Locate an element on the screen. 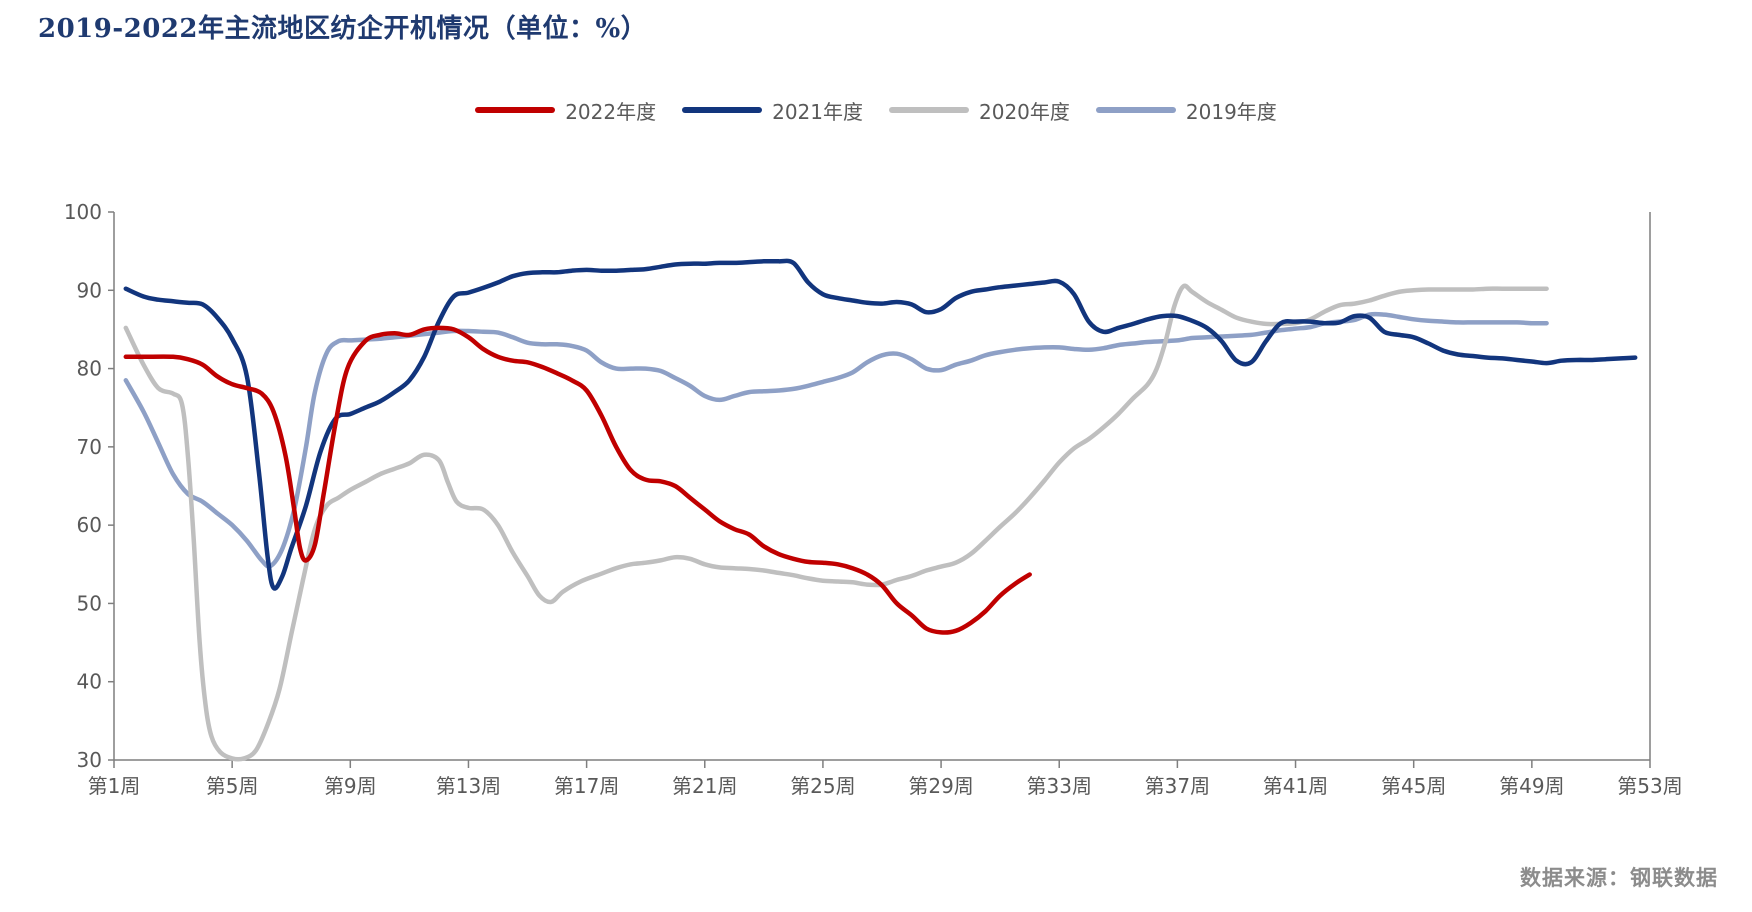  chart-title: 2019-2022年主流地区纺企开机情况（单位：%） is located at coordinates (343, 29).